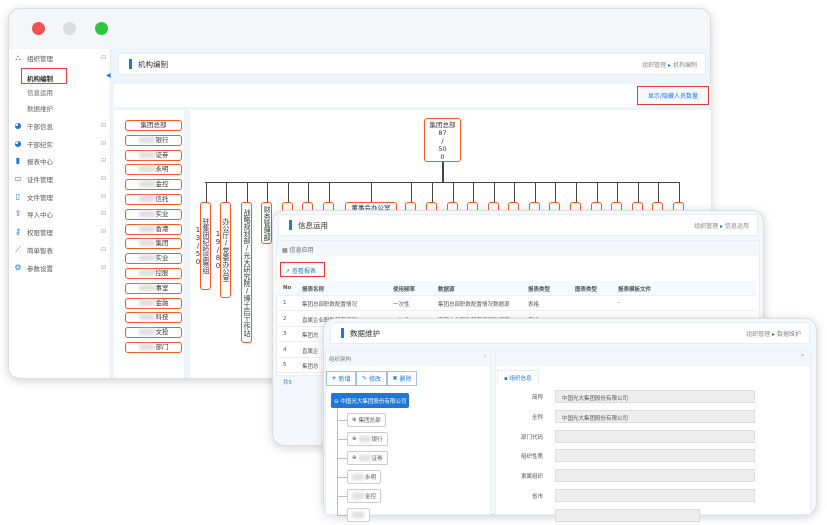 This screenshot has width=827, height=525. What do you see at coordinates (61, 178) in the screenshot?
I see `sidebar-item: ▭ 证件管理 ⊟` at bounding box center [61, 178].